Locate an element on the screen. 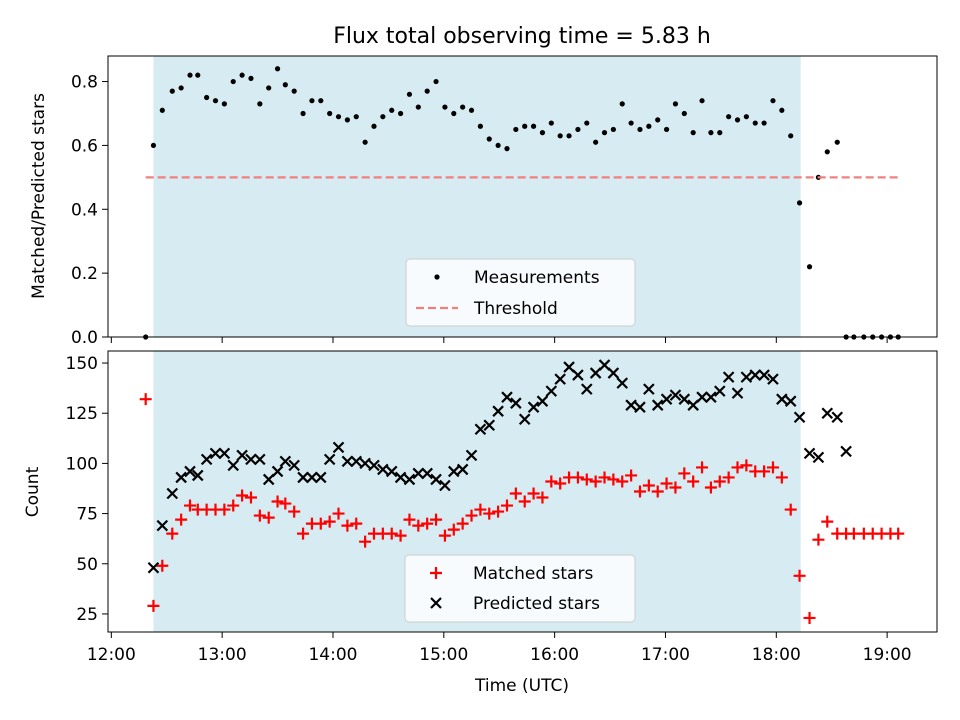 The height and width of the screenshot is (720, 960). top-panel-legend: Measurements Threshold is located at coordinates (520, 292).